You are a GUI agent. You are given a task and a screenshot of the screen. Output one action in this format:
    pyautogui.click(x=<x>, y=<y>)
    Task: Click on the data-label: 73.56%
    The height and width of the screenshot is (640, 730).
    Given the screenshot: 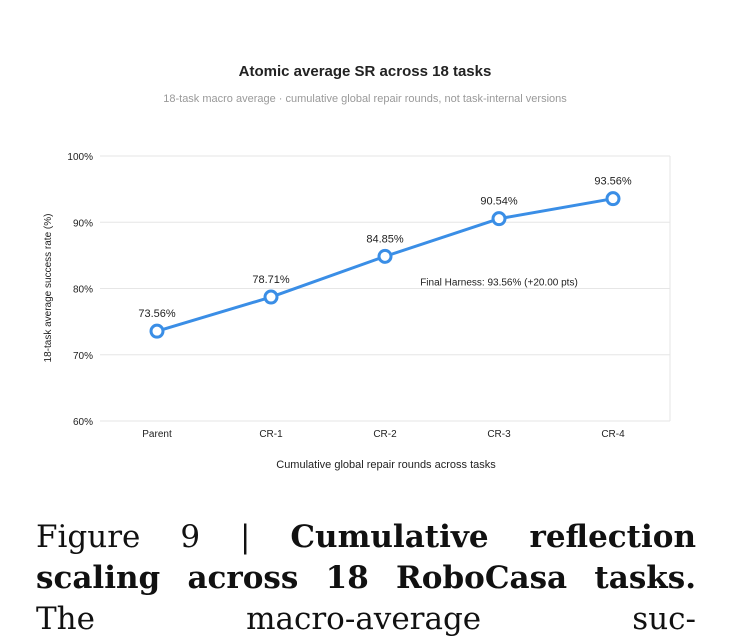 What is the action you would take?
    pyautogui.click(x=157, y=314)
    